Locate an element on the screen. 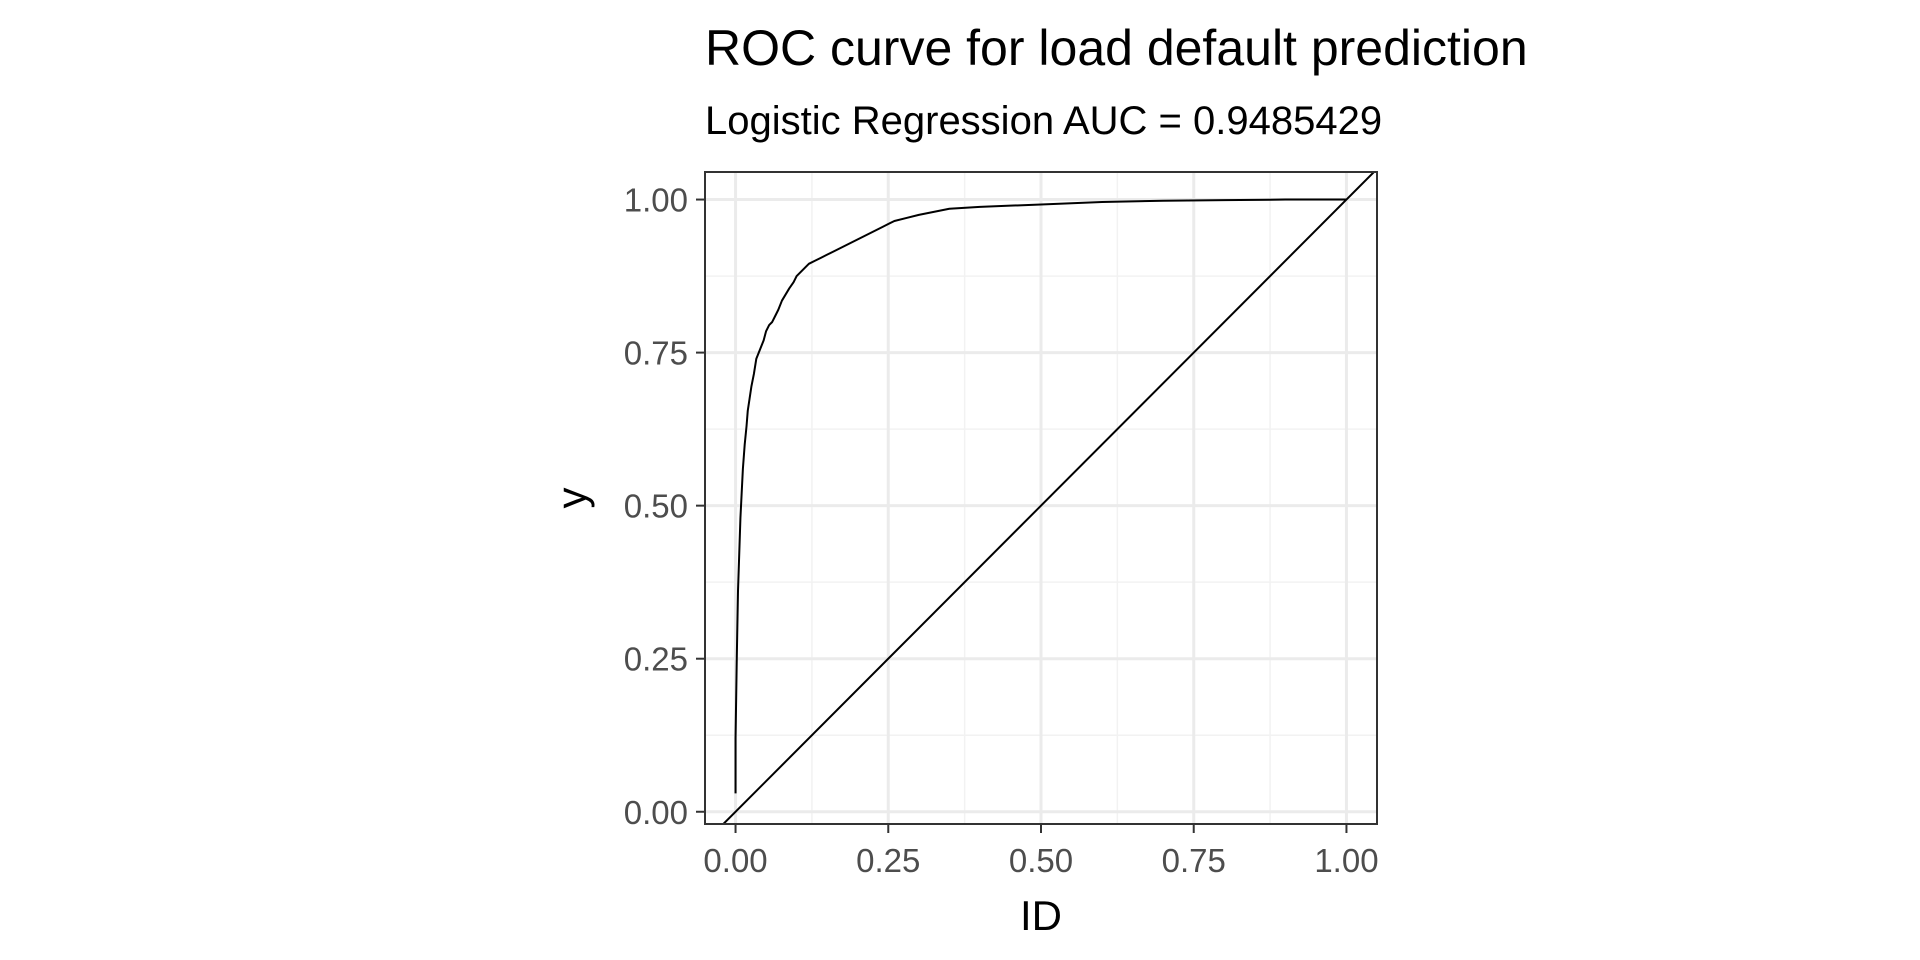 This screenshot has height=960, width=1920. x-tick-label: 0.00 is located at coordinates (735, 860).